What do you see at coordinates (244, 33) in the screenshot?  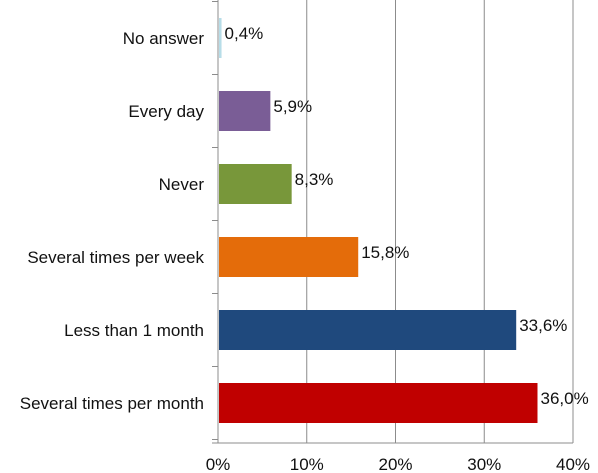 I see `data-label: 0,4%` at bounding box center [244, 33].